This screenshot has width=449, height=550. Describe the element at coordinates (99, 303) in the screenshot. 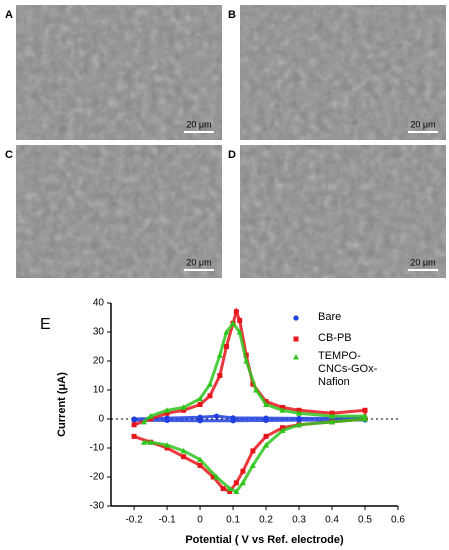

I see `y-tick-label: 40` at that location.